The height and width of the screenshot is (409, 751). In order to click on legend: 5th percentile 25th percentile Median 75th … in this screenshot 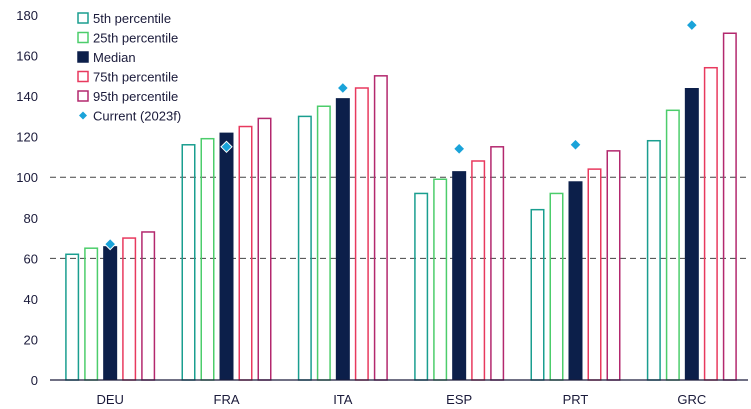, I will do `click(129, 67)`.